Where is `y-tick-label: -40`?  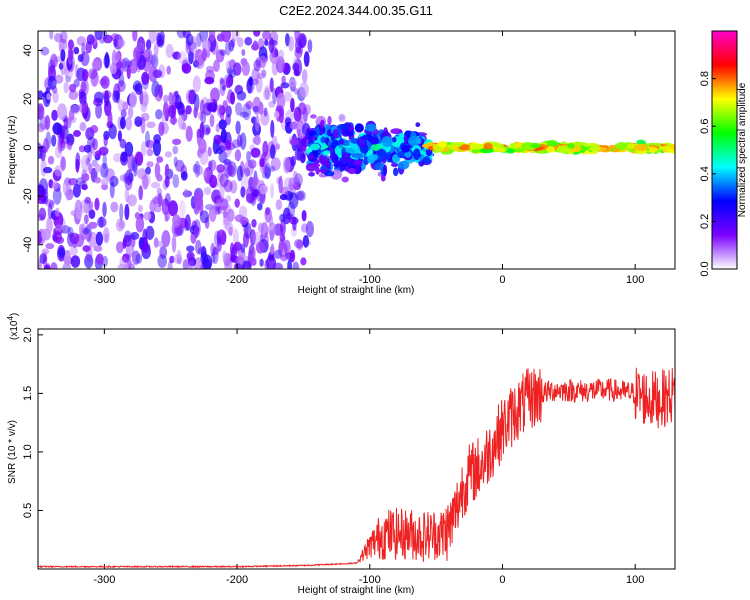 y-tick-label: -40 is located at coordinates (28, 245).